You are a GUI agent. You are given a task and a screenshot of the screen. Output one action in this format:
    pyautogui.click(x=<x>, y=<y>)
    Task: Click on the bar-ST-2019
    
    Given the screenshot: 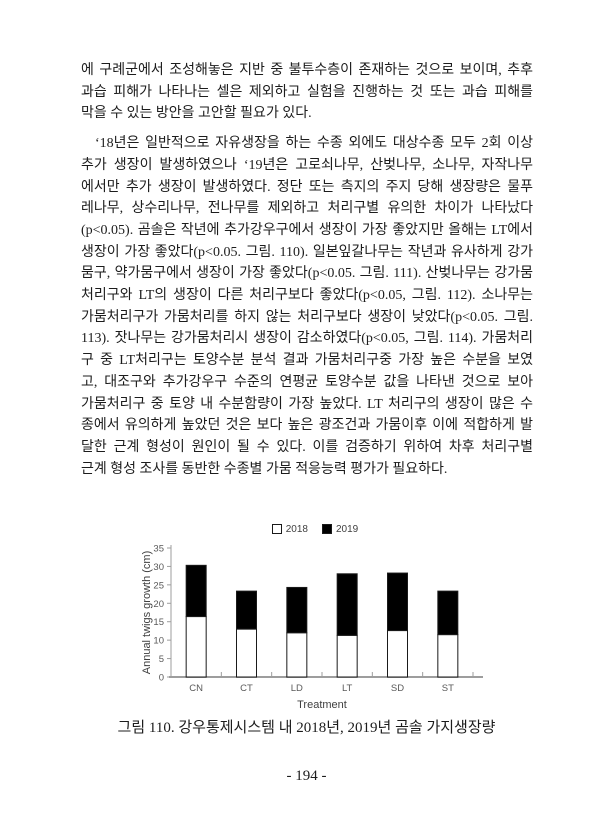 What is the action you would take?
    pyautogui.click(x=448, y=613)
    